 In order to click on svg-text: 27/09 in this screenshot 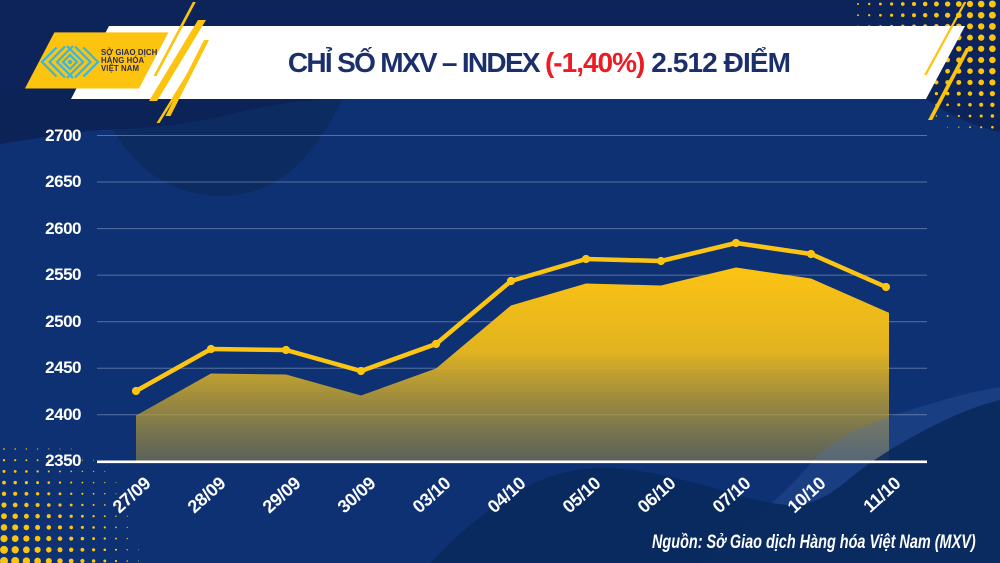, I will do `click(132, 495)`.